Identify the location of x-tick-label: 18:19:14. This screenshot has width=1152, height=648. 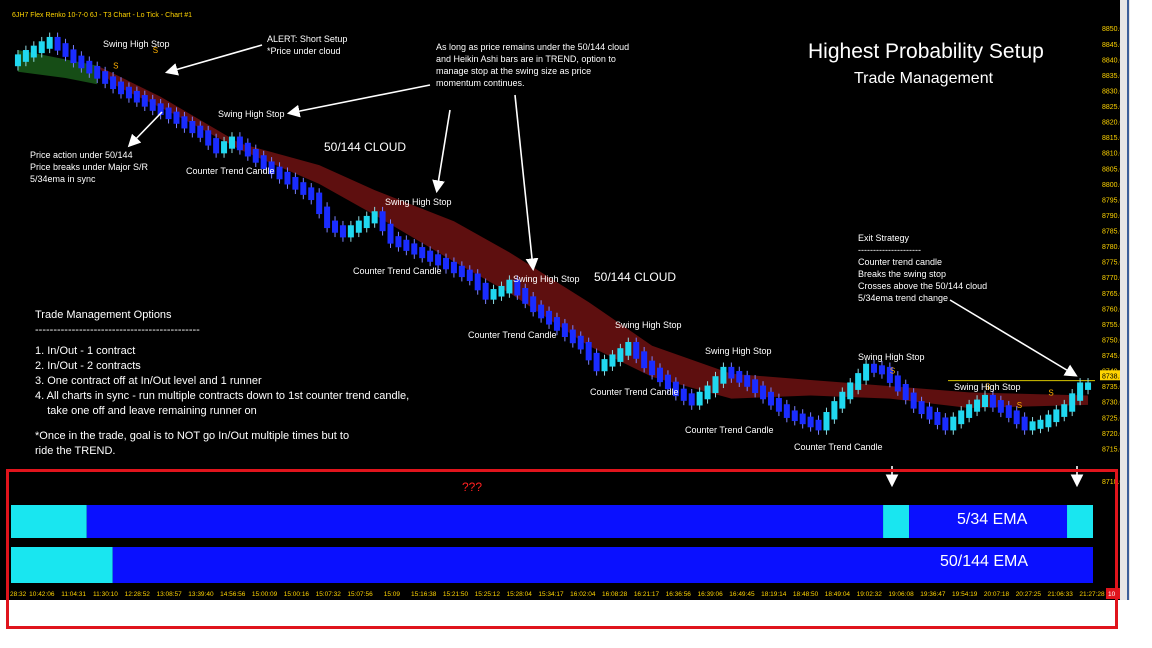
(774, 594).